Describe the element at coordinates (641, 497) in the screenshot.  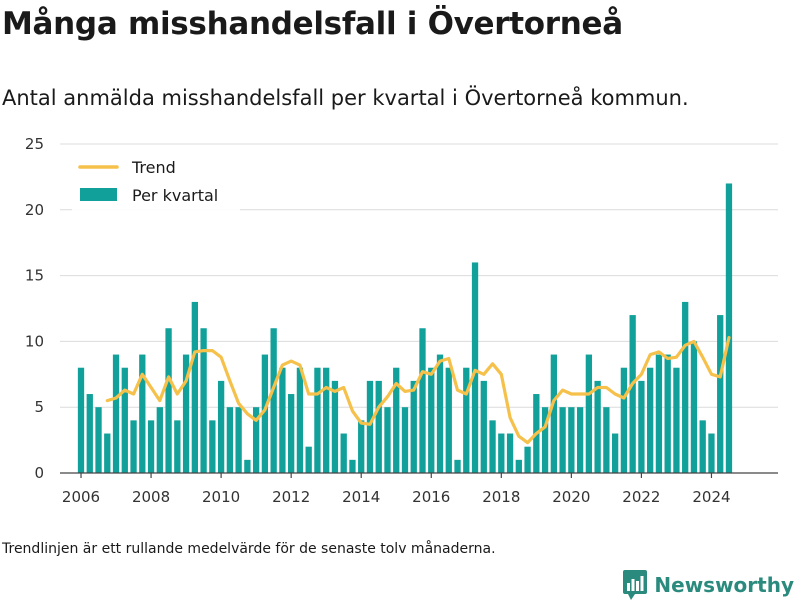
I see `x-tick-label: 2022` at that location.